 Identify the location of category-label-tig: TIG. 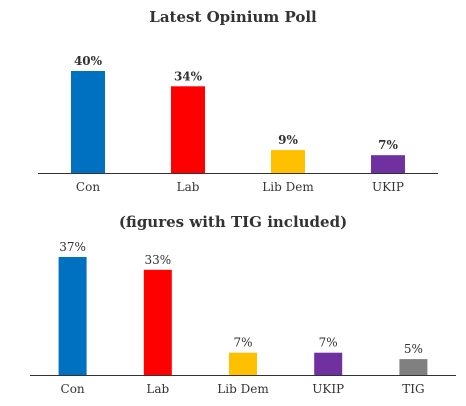
(413, 389).